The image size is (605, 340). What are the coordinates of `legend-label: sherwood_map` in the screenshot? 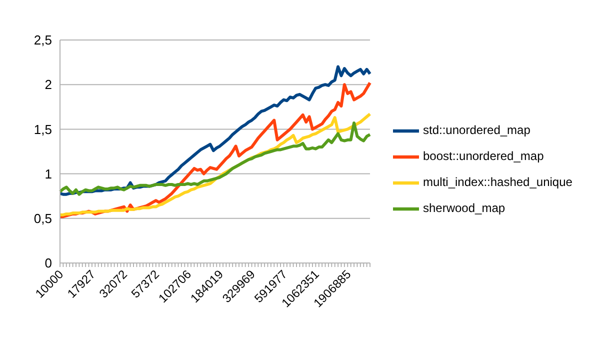 It's located at (464, 208).